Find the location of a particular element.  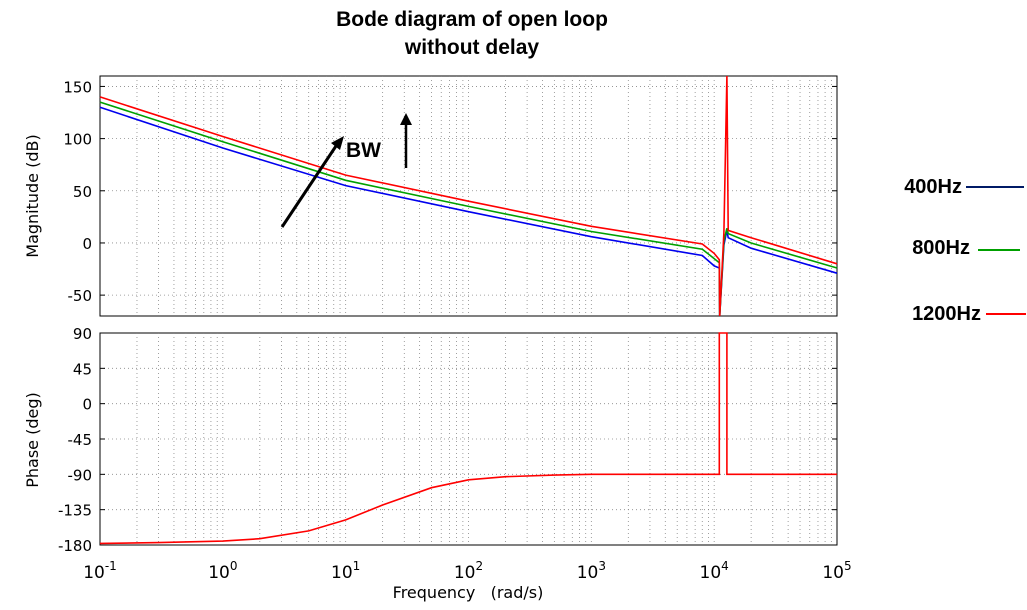

bw-annotation: BW is located at coordinates (346, 170).